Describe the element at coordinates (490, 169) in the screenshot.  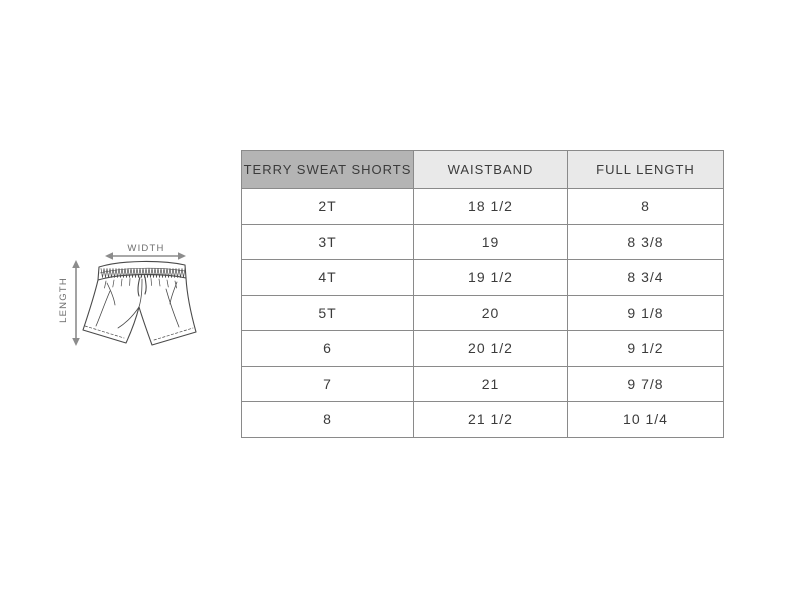
I see `header-waistband: WAISTBAND` at that location.